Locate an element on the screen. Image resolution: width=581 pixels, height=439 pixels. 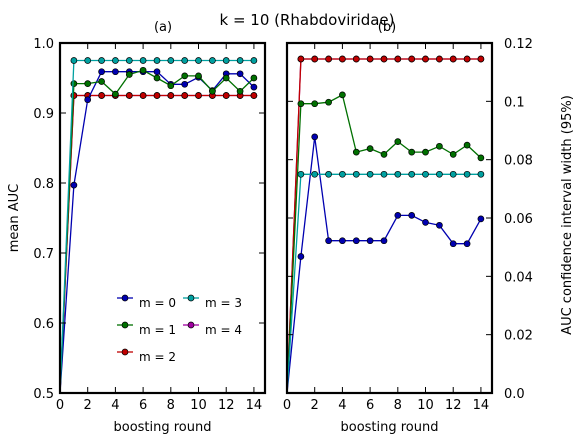
y-tick-label: 0.12 is located at coordinates (518, 44).